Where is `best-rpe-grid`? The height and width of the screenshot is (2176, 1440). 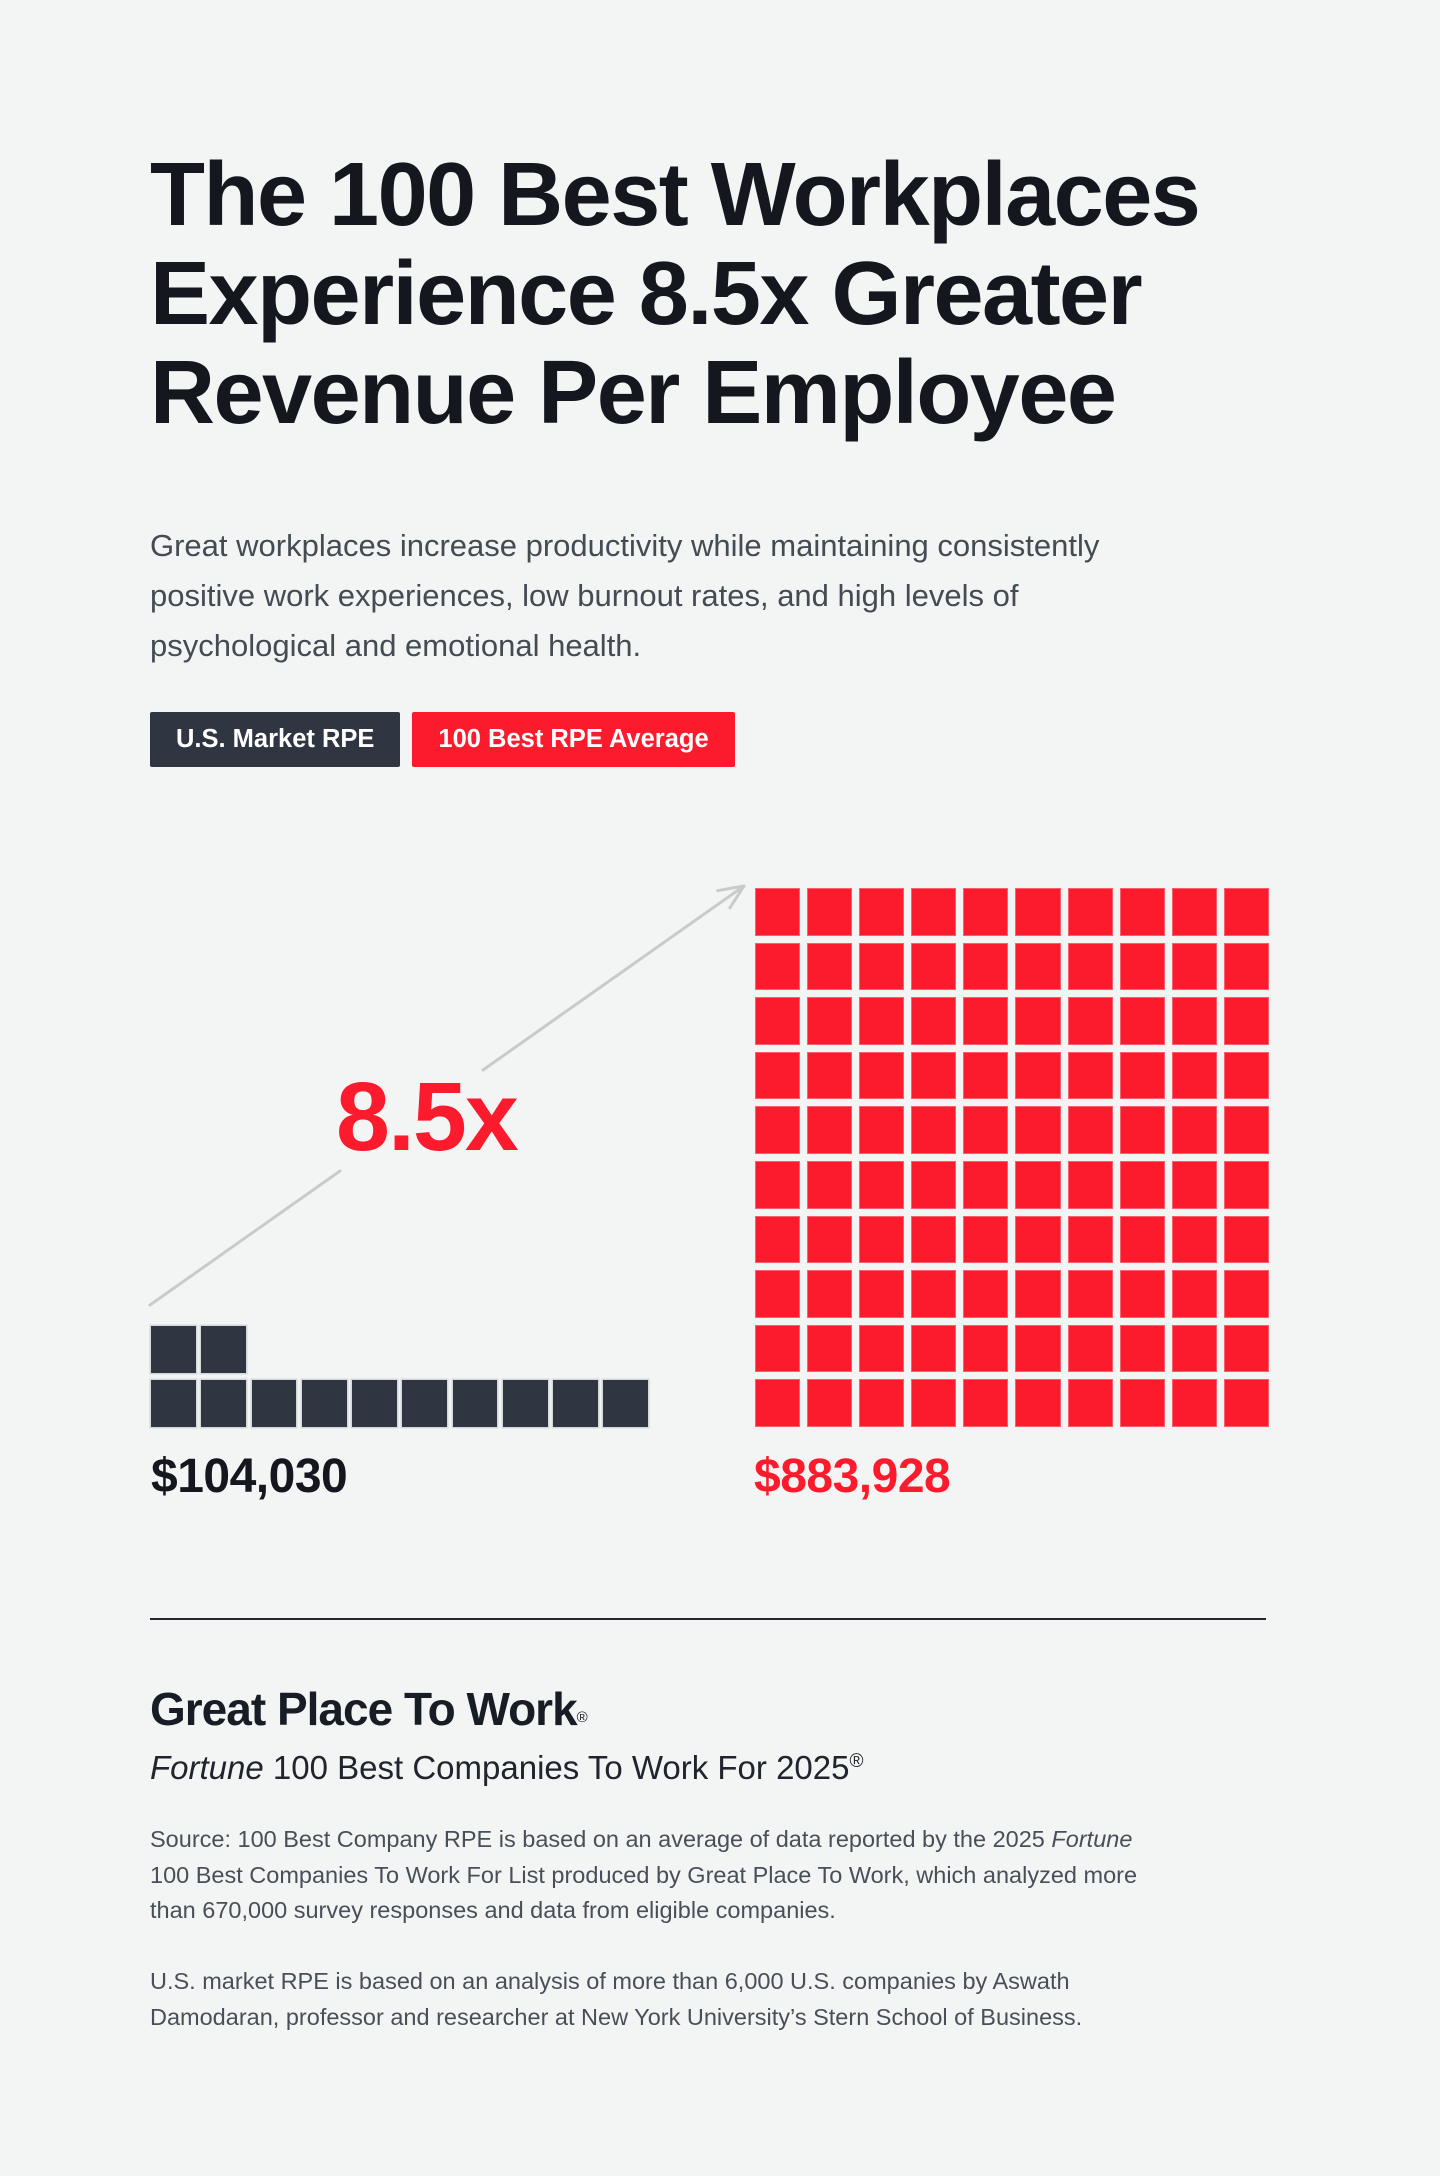
best-rpe-grid is located at coordinates (1012, 1157).